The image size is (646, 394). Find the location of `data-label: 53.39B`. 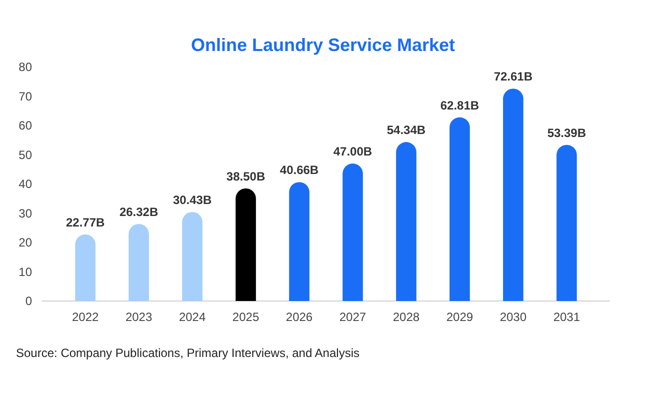

data-label: 53.39B is located at coordinates (566, 133).